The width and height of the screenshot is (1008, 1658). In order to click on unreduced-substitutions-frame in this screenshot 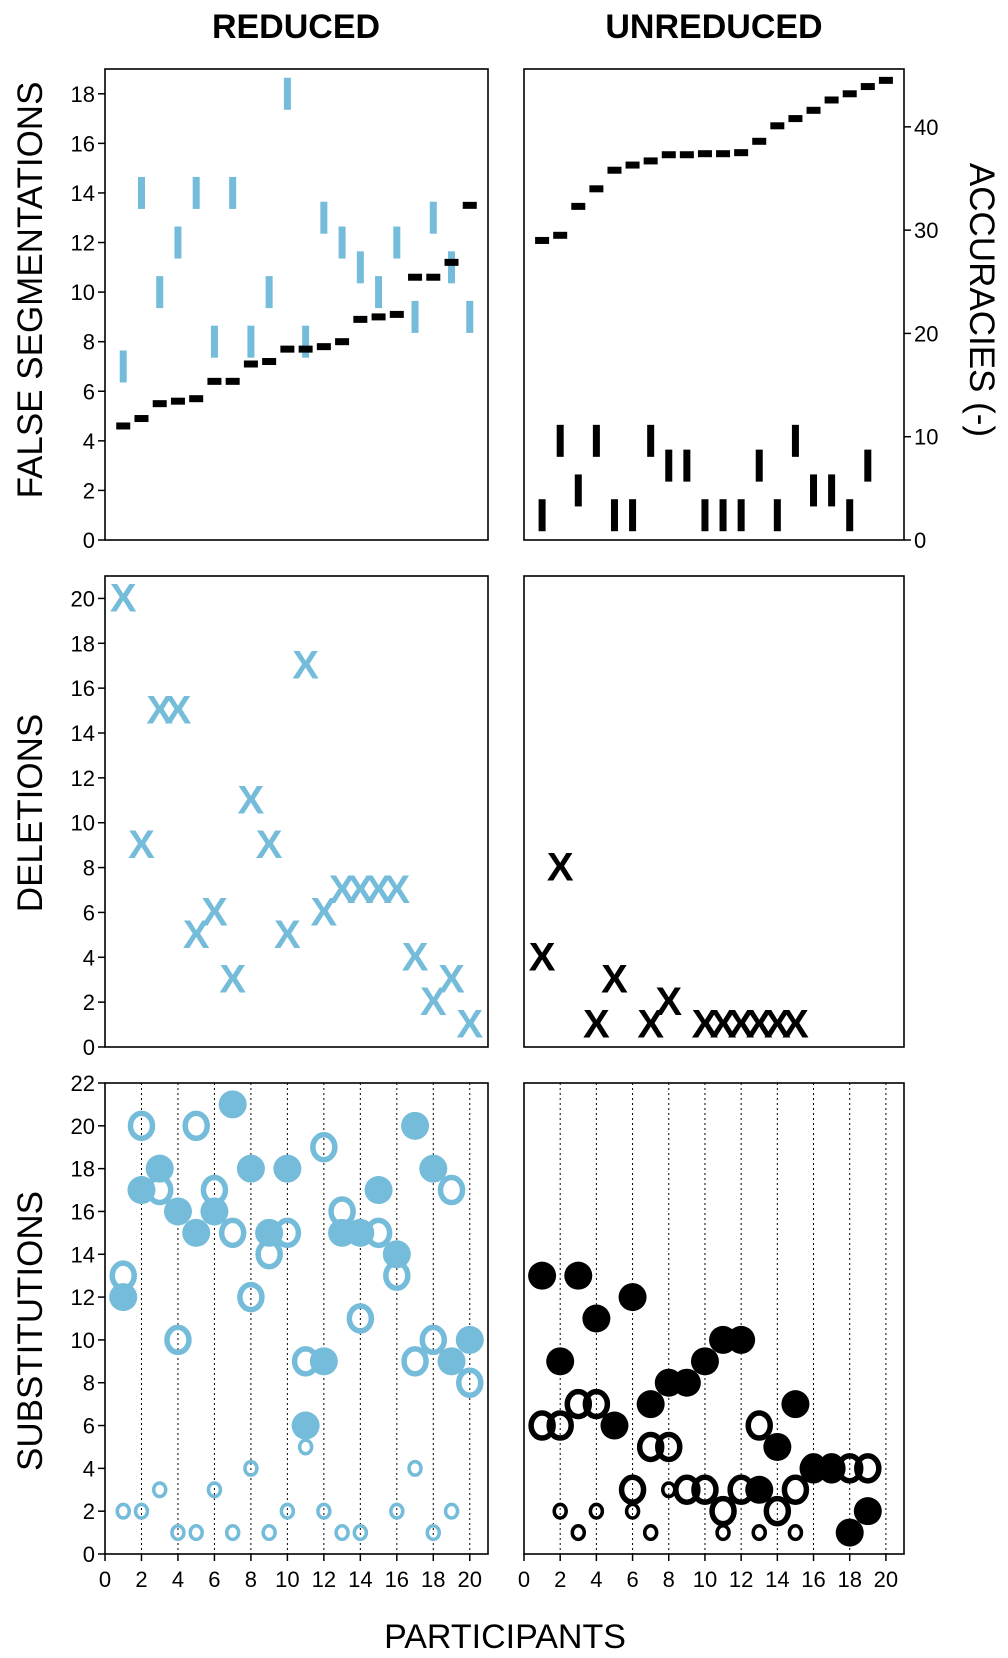, I will do `click(714, 1318)`.